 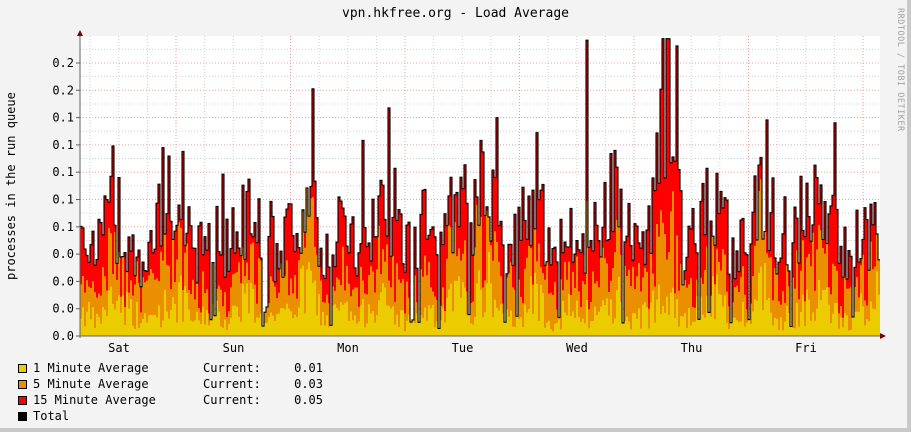 I want to click on y-axis-ticks: 0.0 0.0 0.0 0.0 0.1 0.1 0.1 0.1 0.1 0.2 0.2, so click(x=66, y=199).